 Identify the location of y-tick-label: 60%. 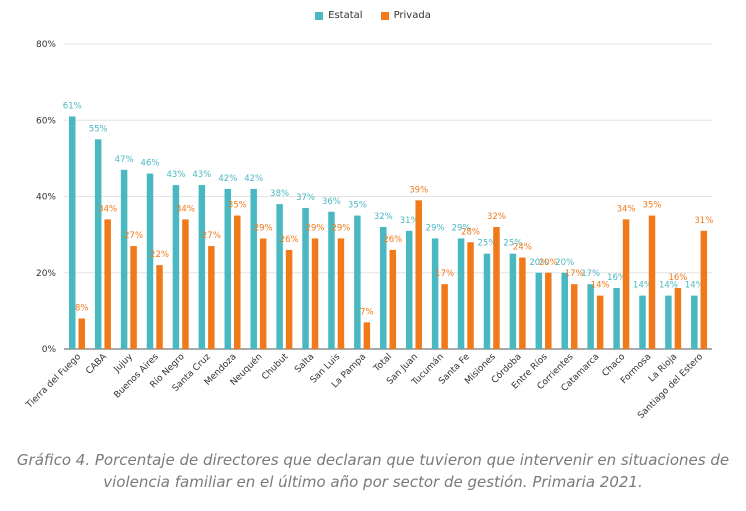
(46, 121).